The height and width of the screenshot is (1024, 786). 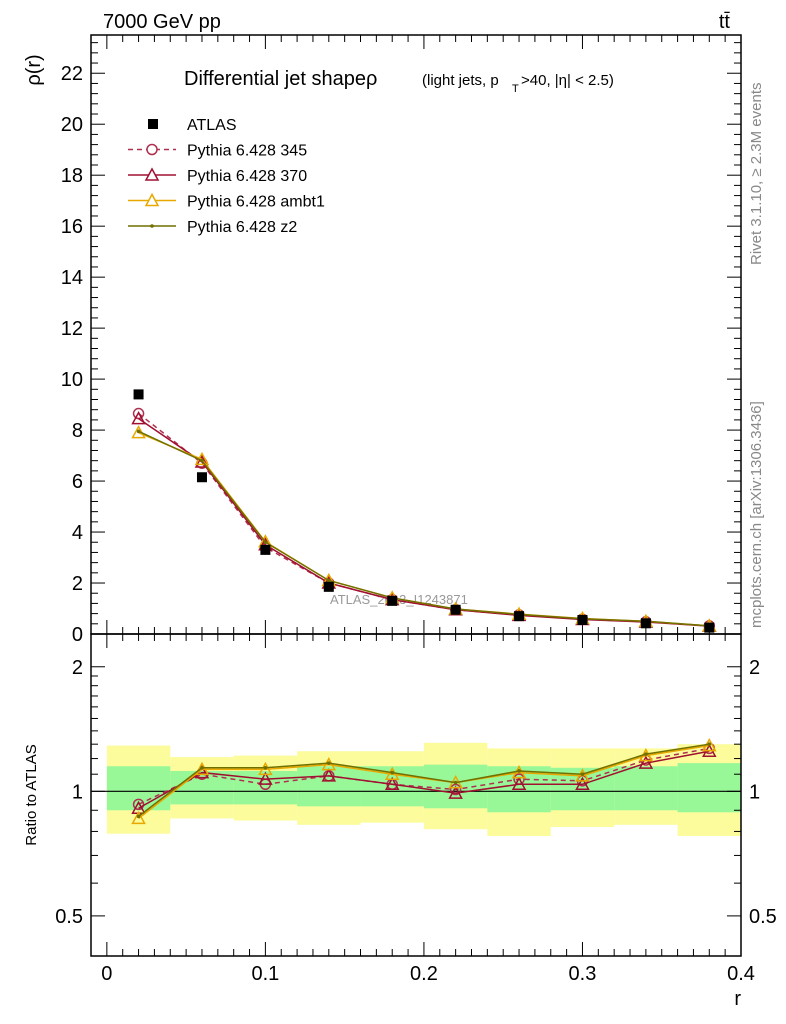 I want to click on y-tick-label: 10, so click(x=72, y=380).